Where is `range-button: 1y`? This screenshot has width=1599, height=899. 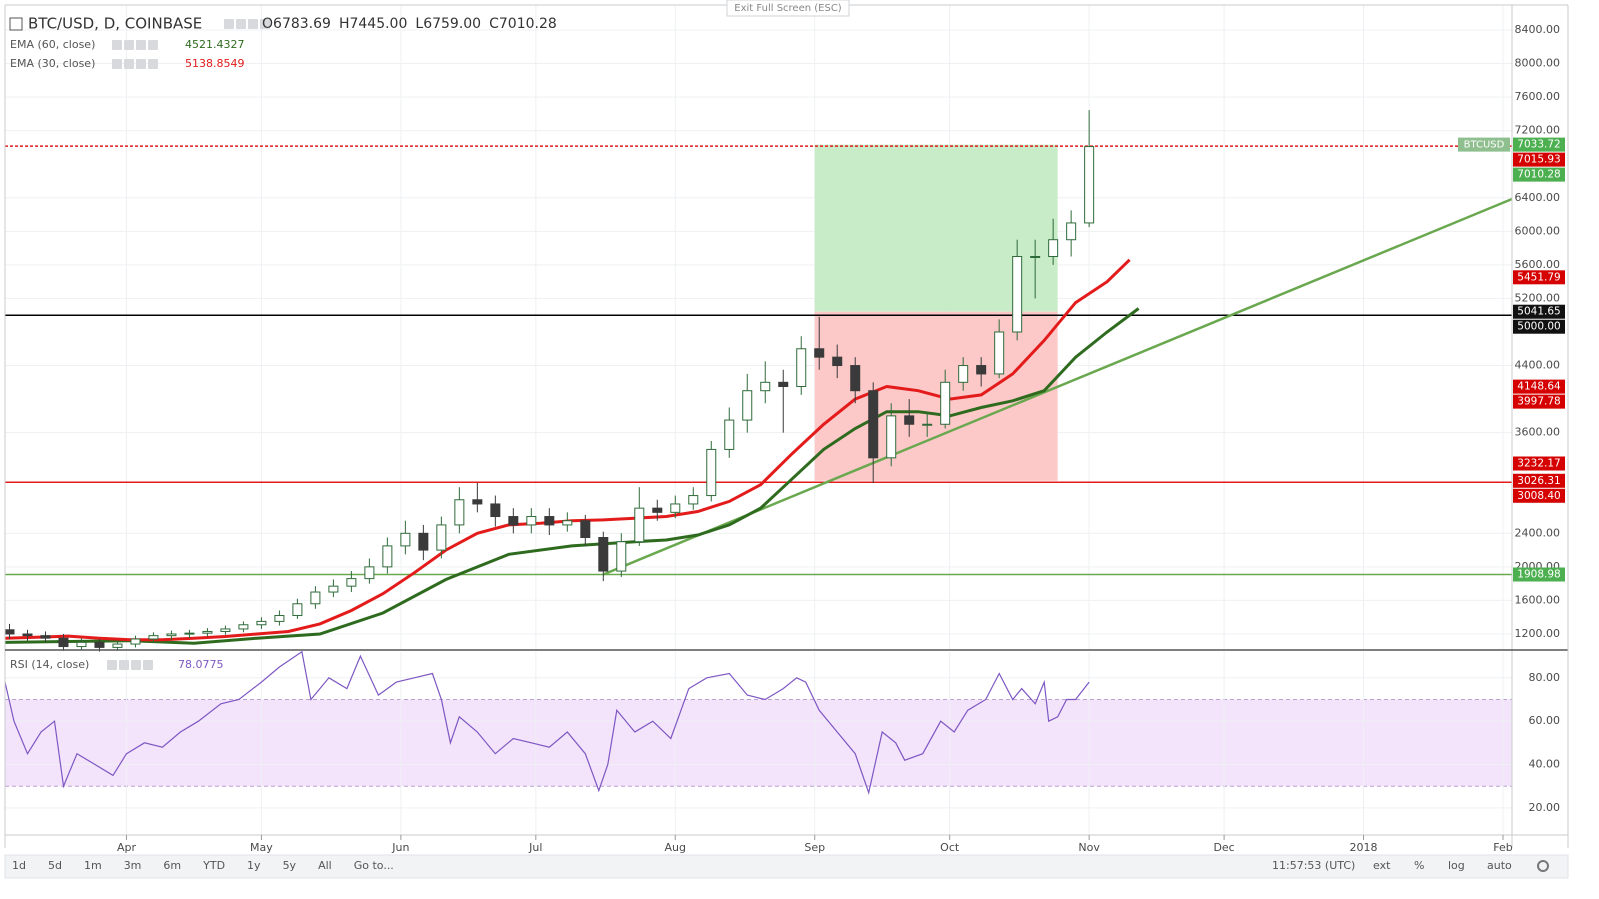
range-button: 1y is located at coordinates (254, 865).